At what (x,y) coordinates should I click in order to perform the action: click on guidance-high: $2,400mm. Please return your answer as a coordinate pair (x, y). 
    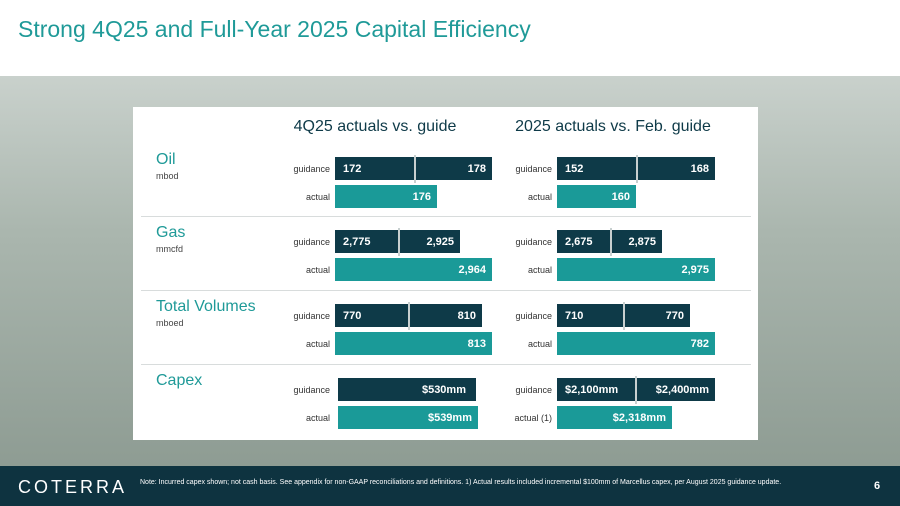
    Looking at the image, I should click on (682, 390).